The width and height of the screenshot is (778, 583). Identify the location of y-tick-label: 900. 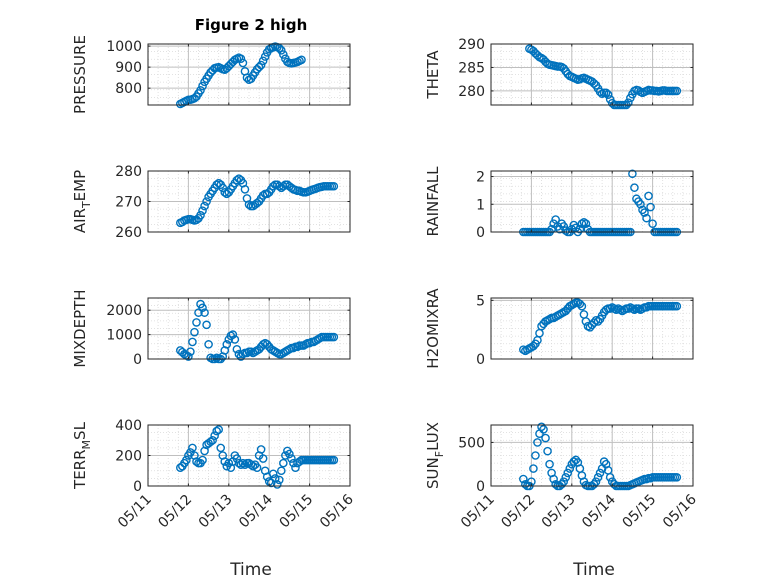
(128, 68).